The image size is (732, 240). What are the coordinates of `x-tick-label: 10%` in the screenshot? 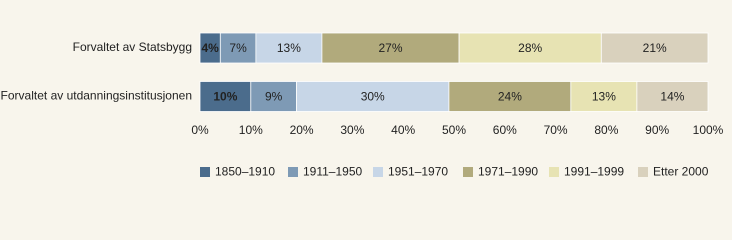 It's located at (251, 130).